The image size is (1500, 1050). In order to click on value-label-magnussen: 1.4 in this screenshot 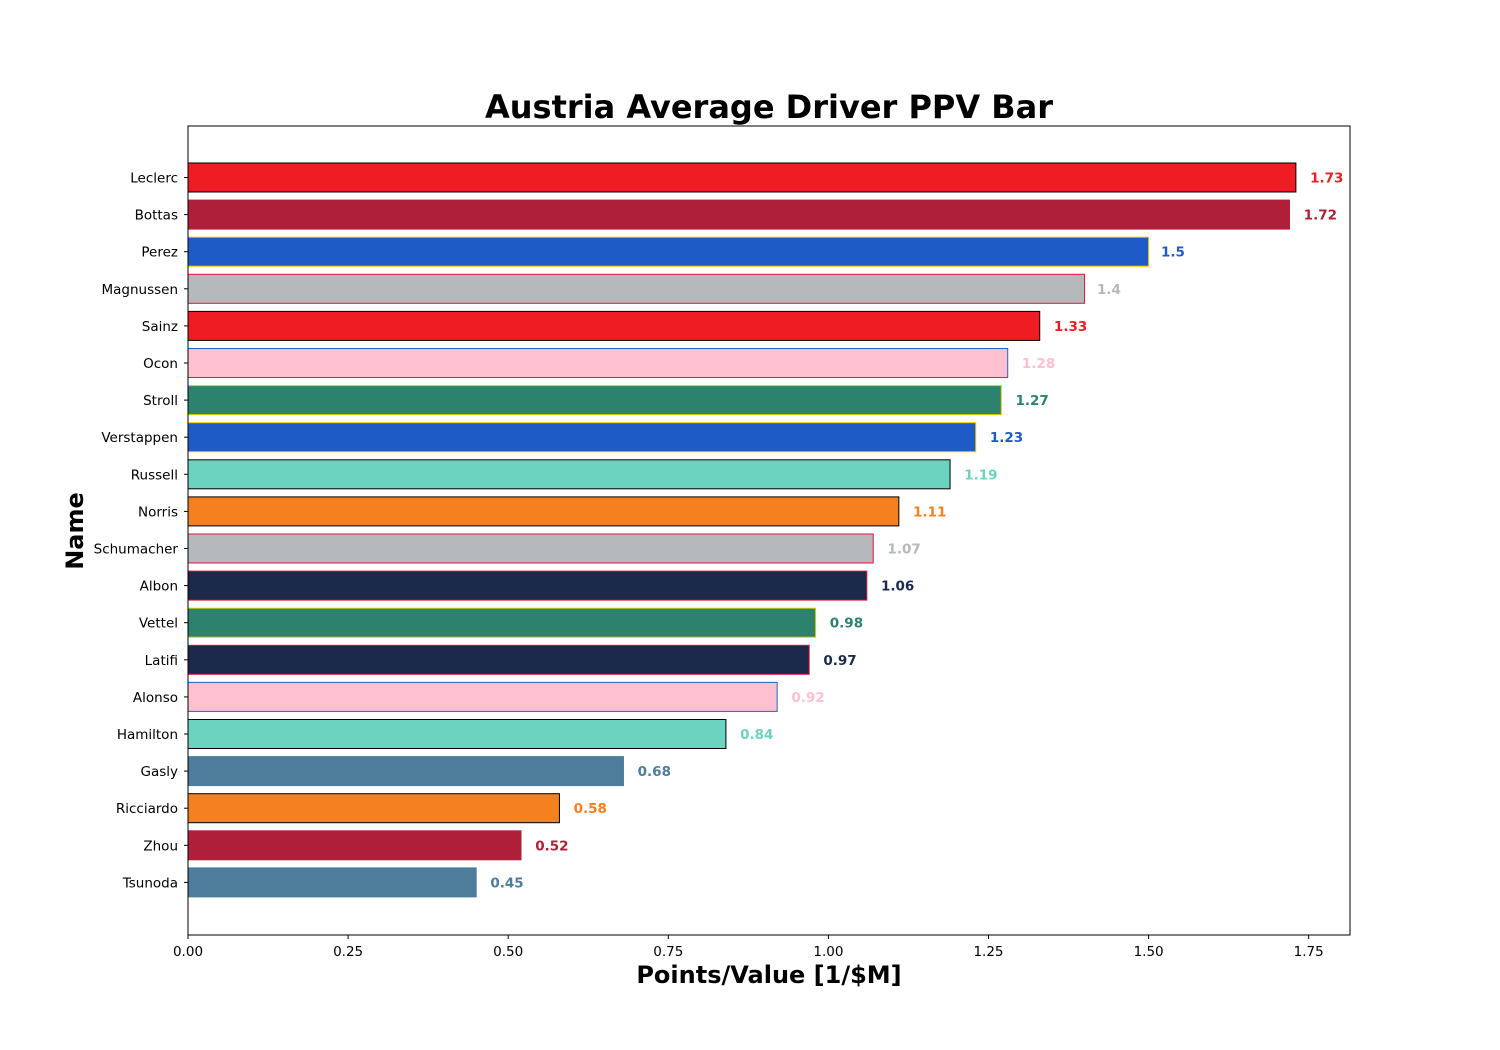, I will do `click(1109, 290)`.